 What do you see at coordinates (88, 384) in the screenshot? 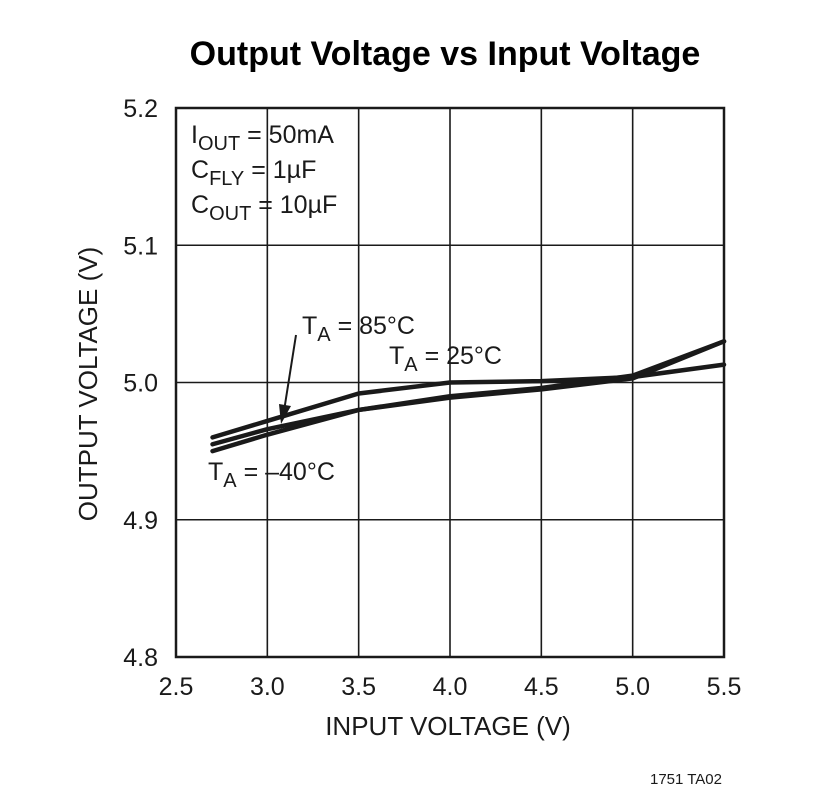
I see `y-axis-label: OUTPUT VOLTAGE (V)` at bounding box center [88, 384].